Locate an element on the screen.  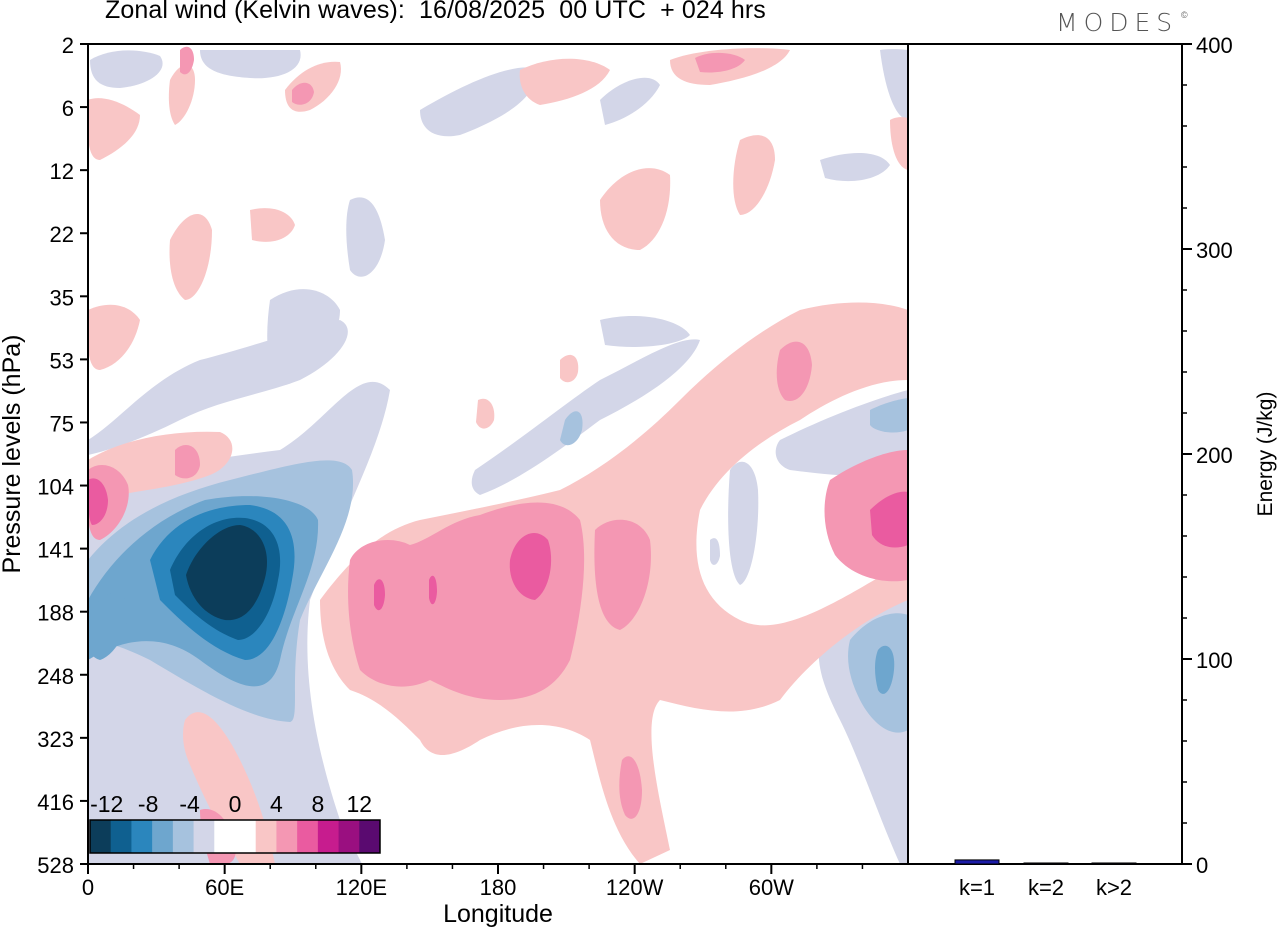
y-tick-label: 22 is located at coordinates (62, 234).